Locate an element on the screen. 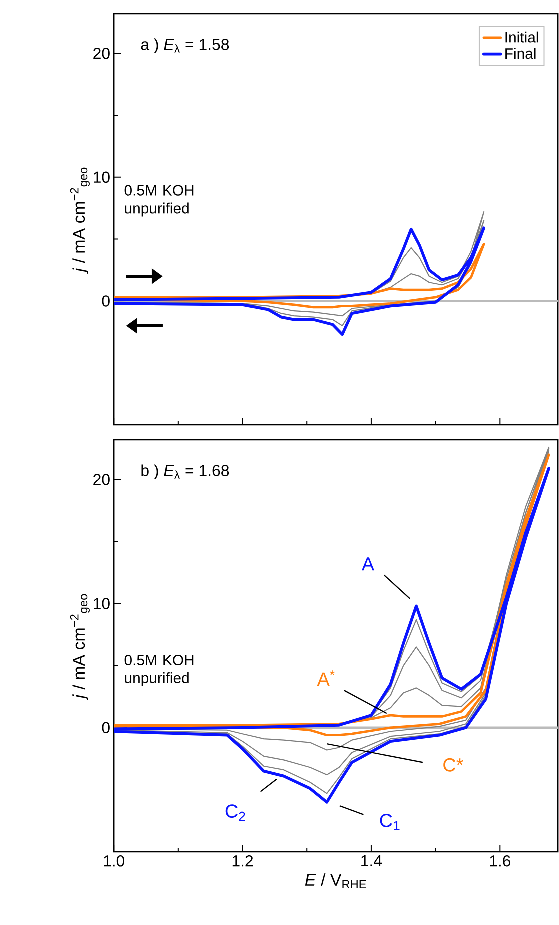  x-axis-title: E / V$_{RHE}$ is located at coordinates (335, 881).